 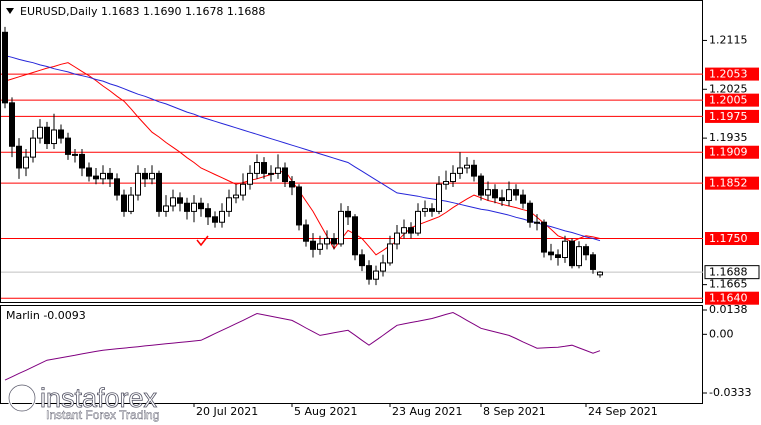 What do you see at coordinates (83, 402) in the screenshot?
I see `watermark: instaforex Instant Forex Trading` at bounding box center [83, 402].